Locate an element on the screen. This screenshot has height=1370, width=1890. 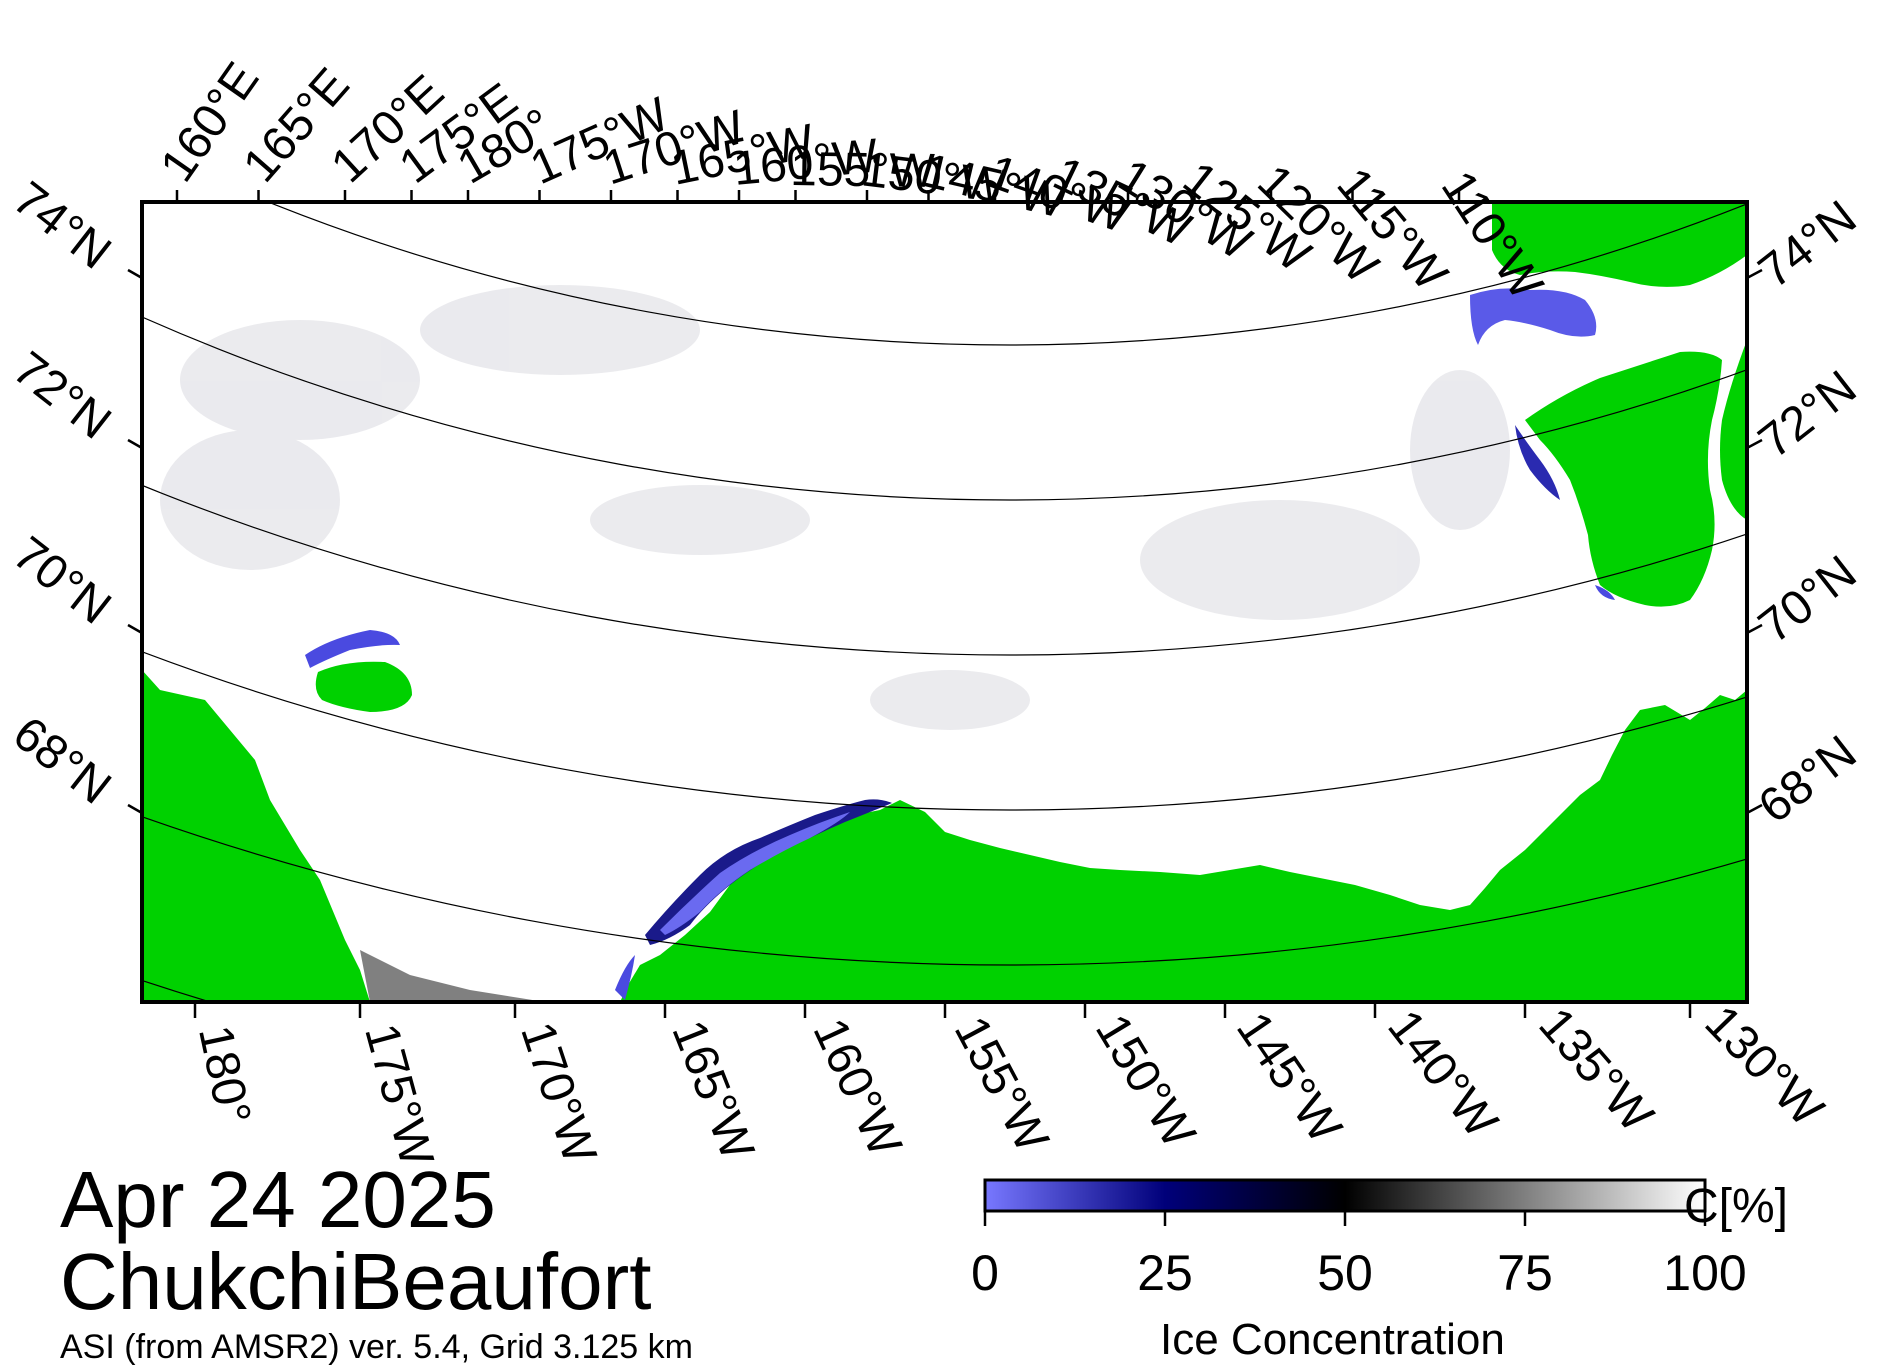
colorbar-tick-labels: 0 25 50 75 100 is located at coordinates (1359, 1273).